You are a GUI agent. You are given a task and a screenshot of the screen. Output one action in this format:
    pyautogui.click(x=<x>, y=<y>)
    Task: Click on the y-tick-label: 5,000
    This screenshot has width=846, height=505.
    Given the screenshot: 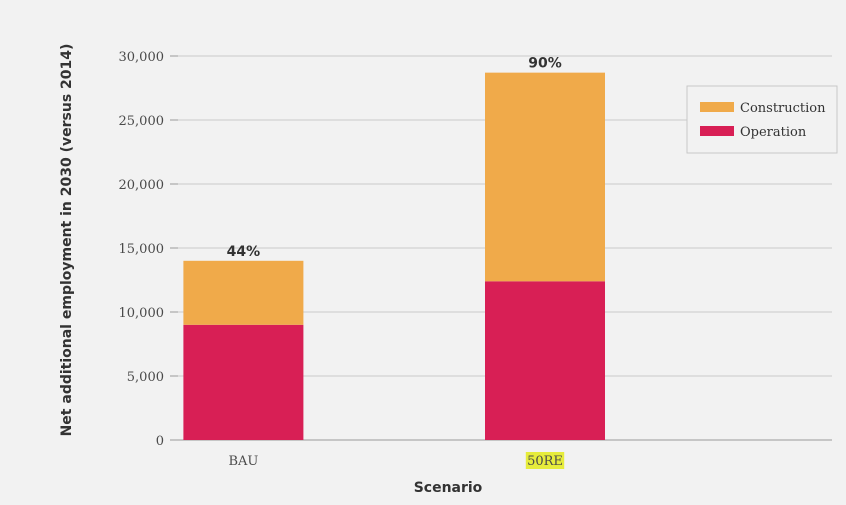 What is the action you would take?
    pyautogui.click(x=145, y=377)
    